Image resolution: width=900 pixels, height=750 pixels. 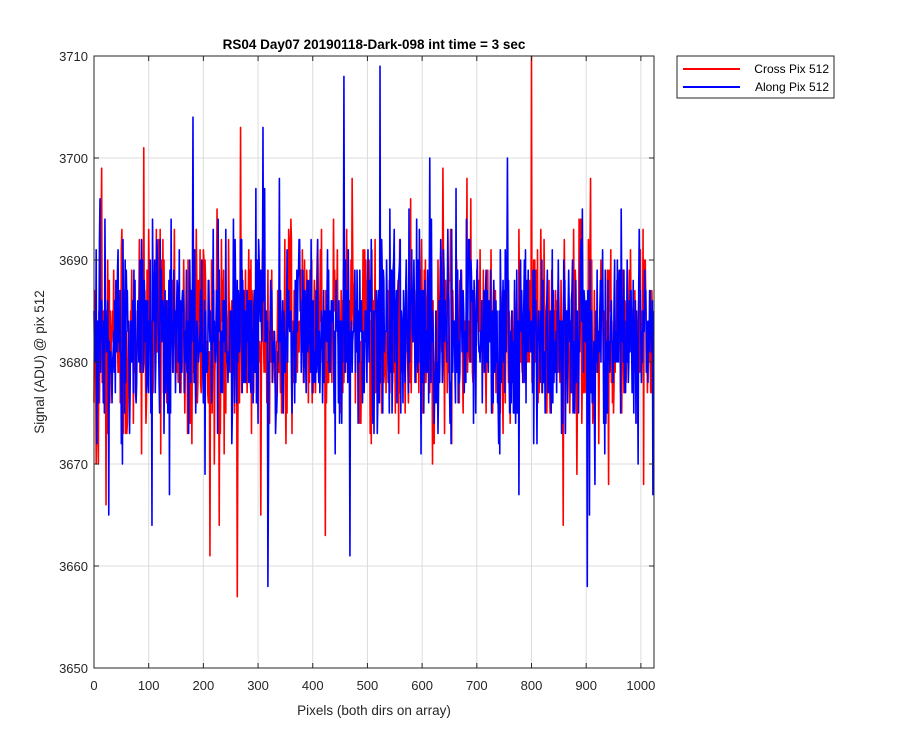 I want to click on x-tick-label: 600, so click(x=422, y=685).